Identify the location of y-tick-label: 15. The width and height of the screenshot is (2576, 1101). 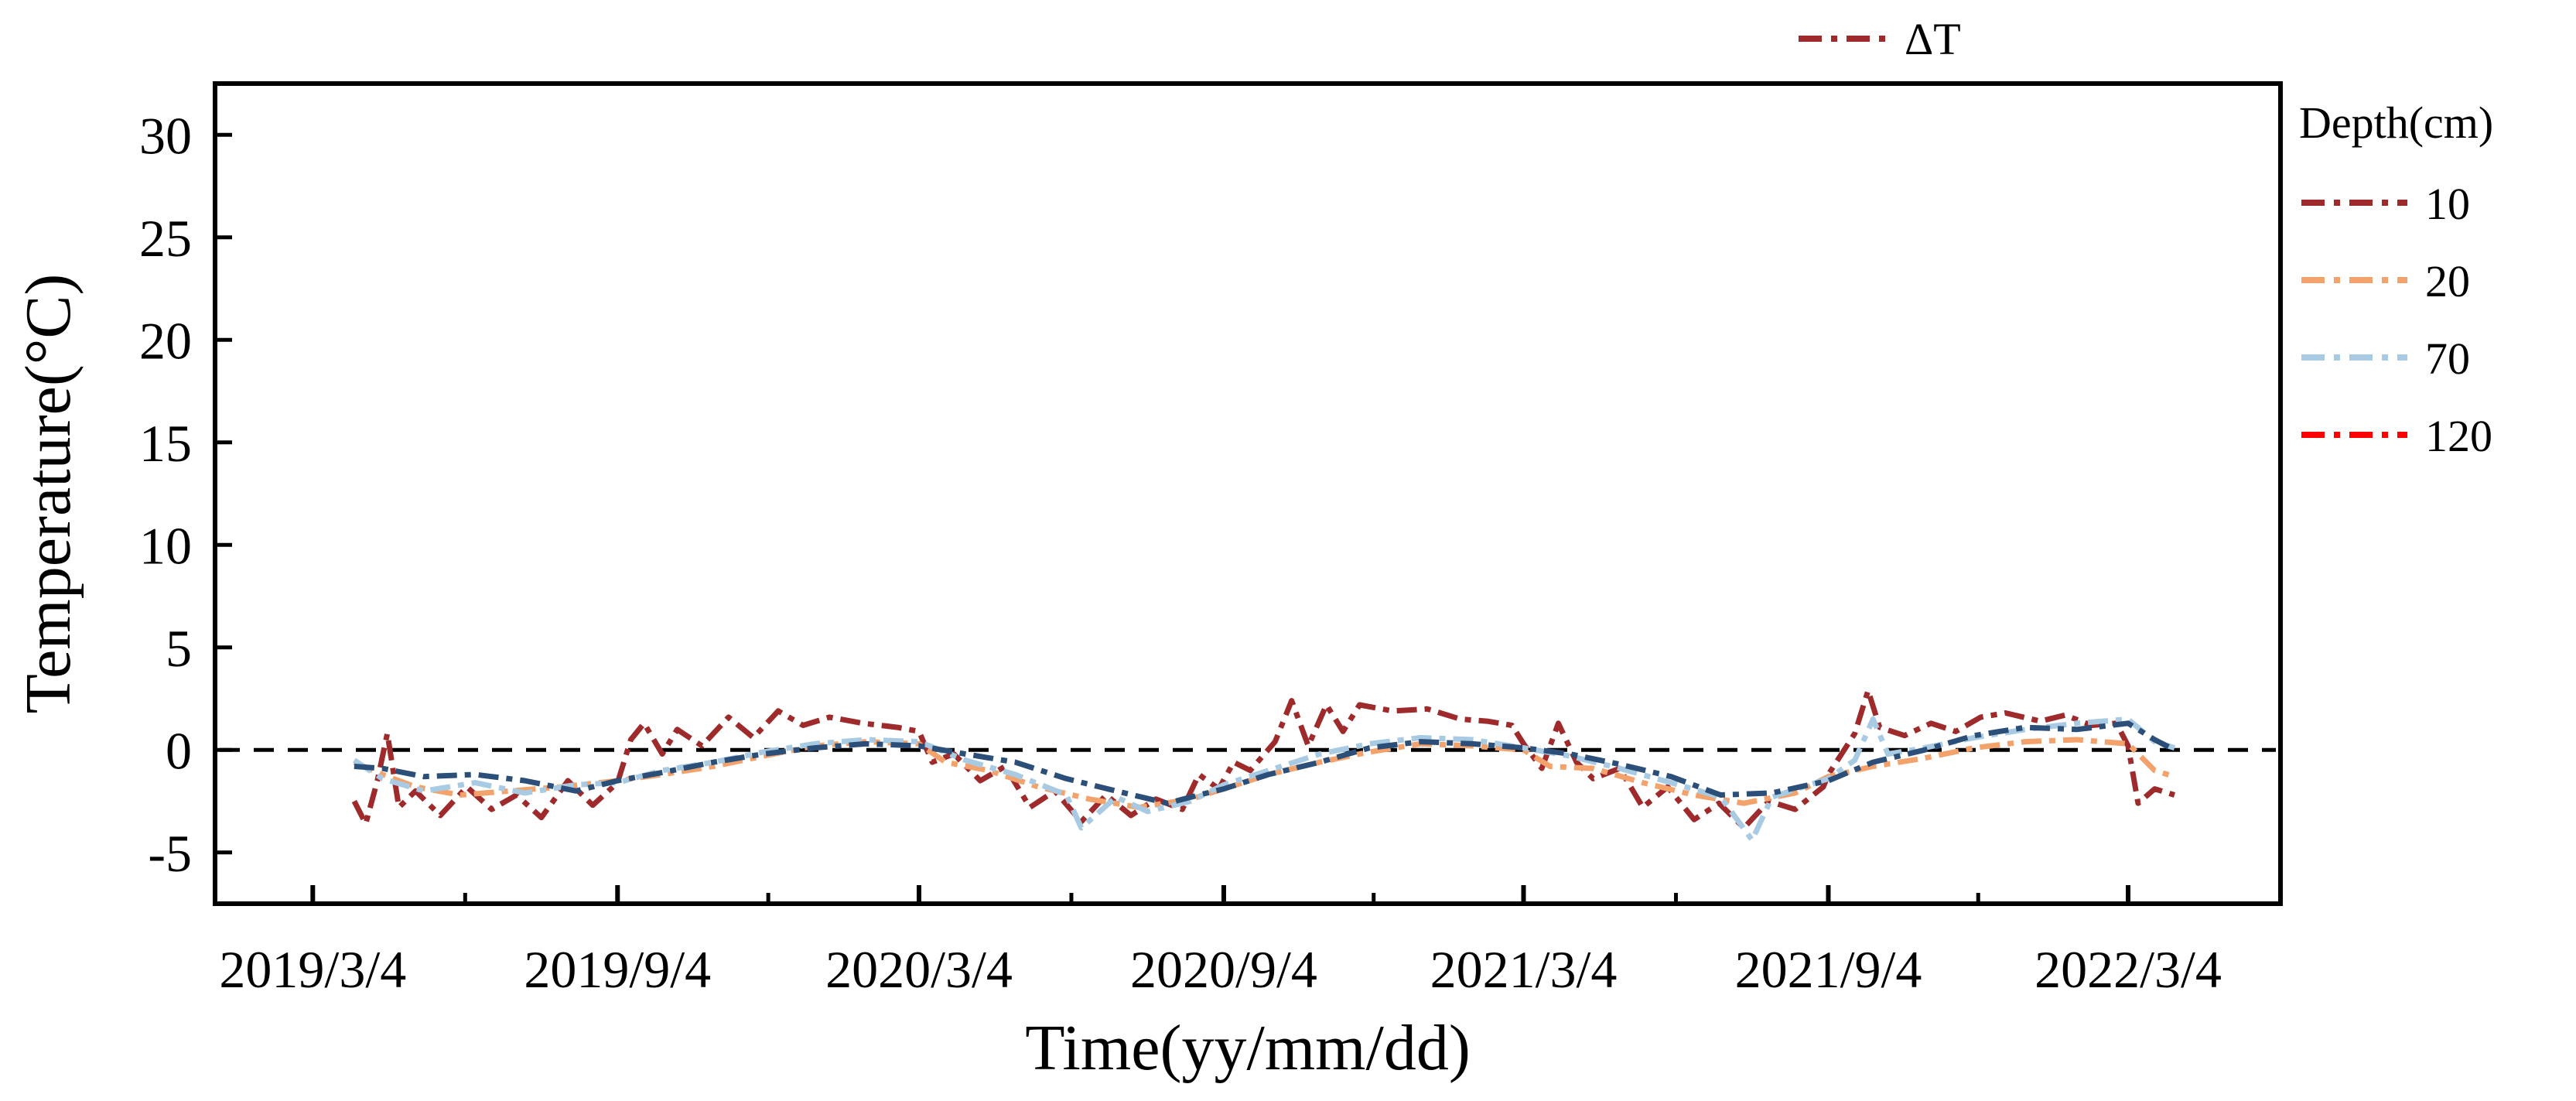
(165, 444).